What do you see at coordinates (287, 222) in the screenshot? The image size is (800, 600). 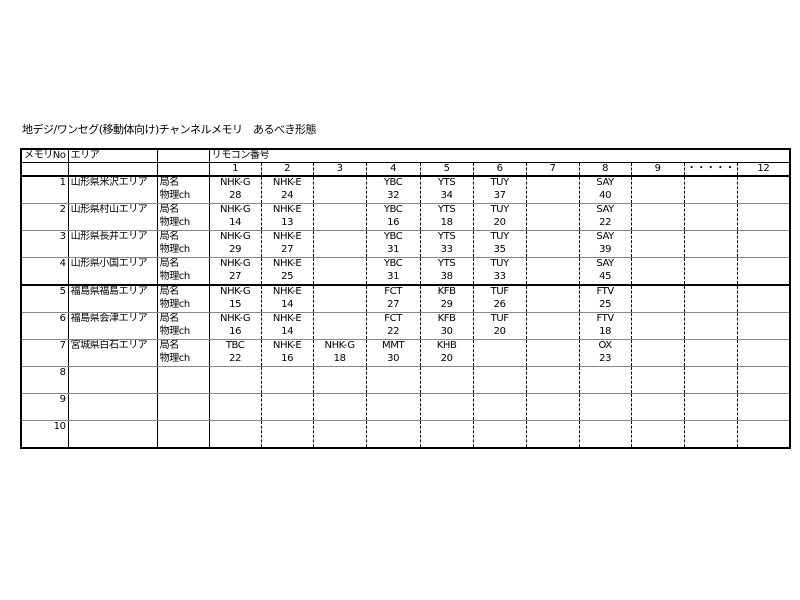 I see `physical-channel: 13` at bounding box center [287, 222].